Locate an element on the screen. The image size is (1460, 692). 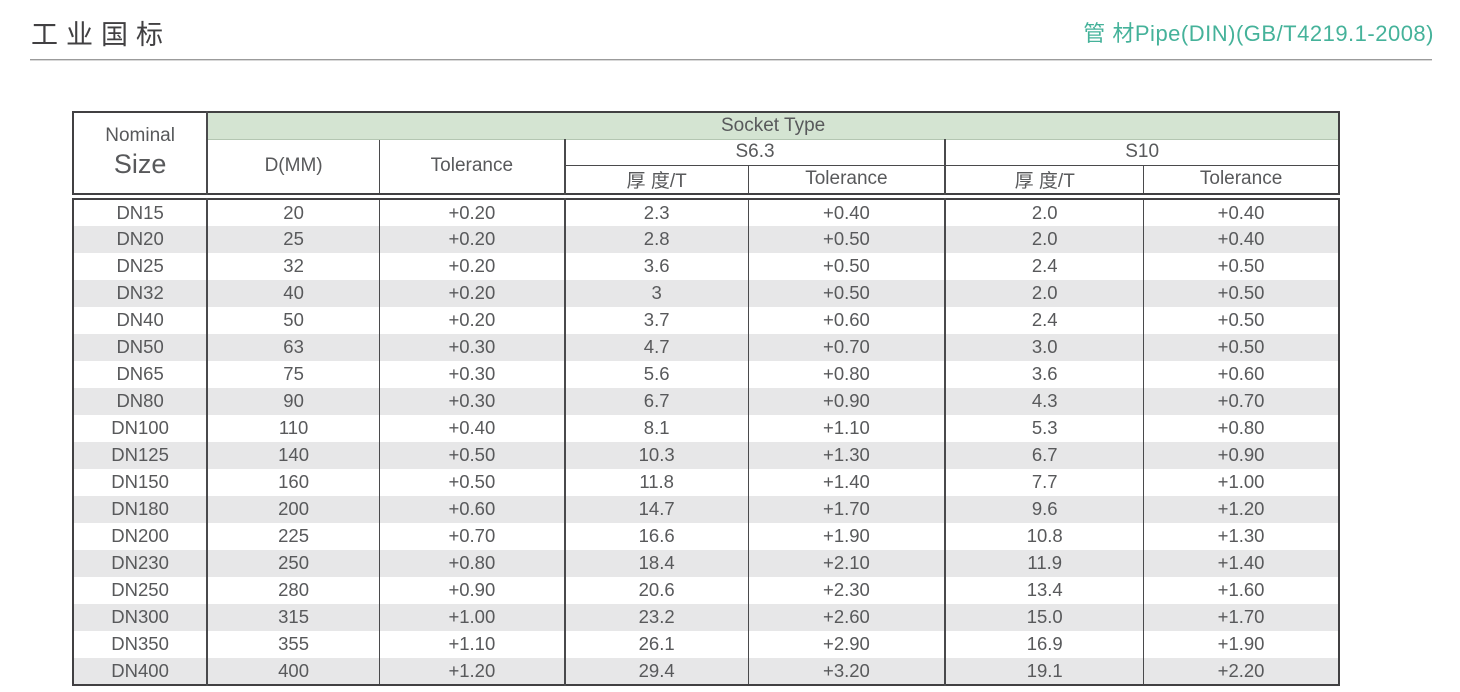
table-row: DN80 90 +0.30 6.7 +0.90 4.3 +0.70 is located at coordinates (706, 401).